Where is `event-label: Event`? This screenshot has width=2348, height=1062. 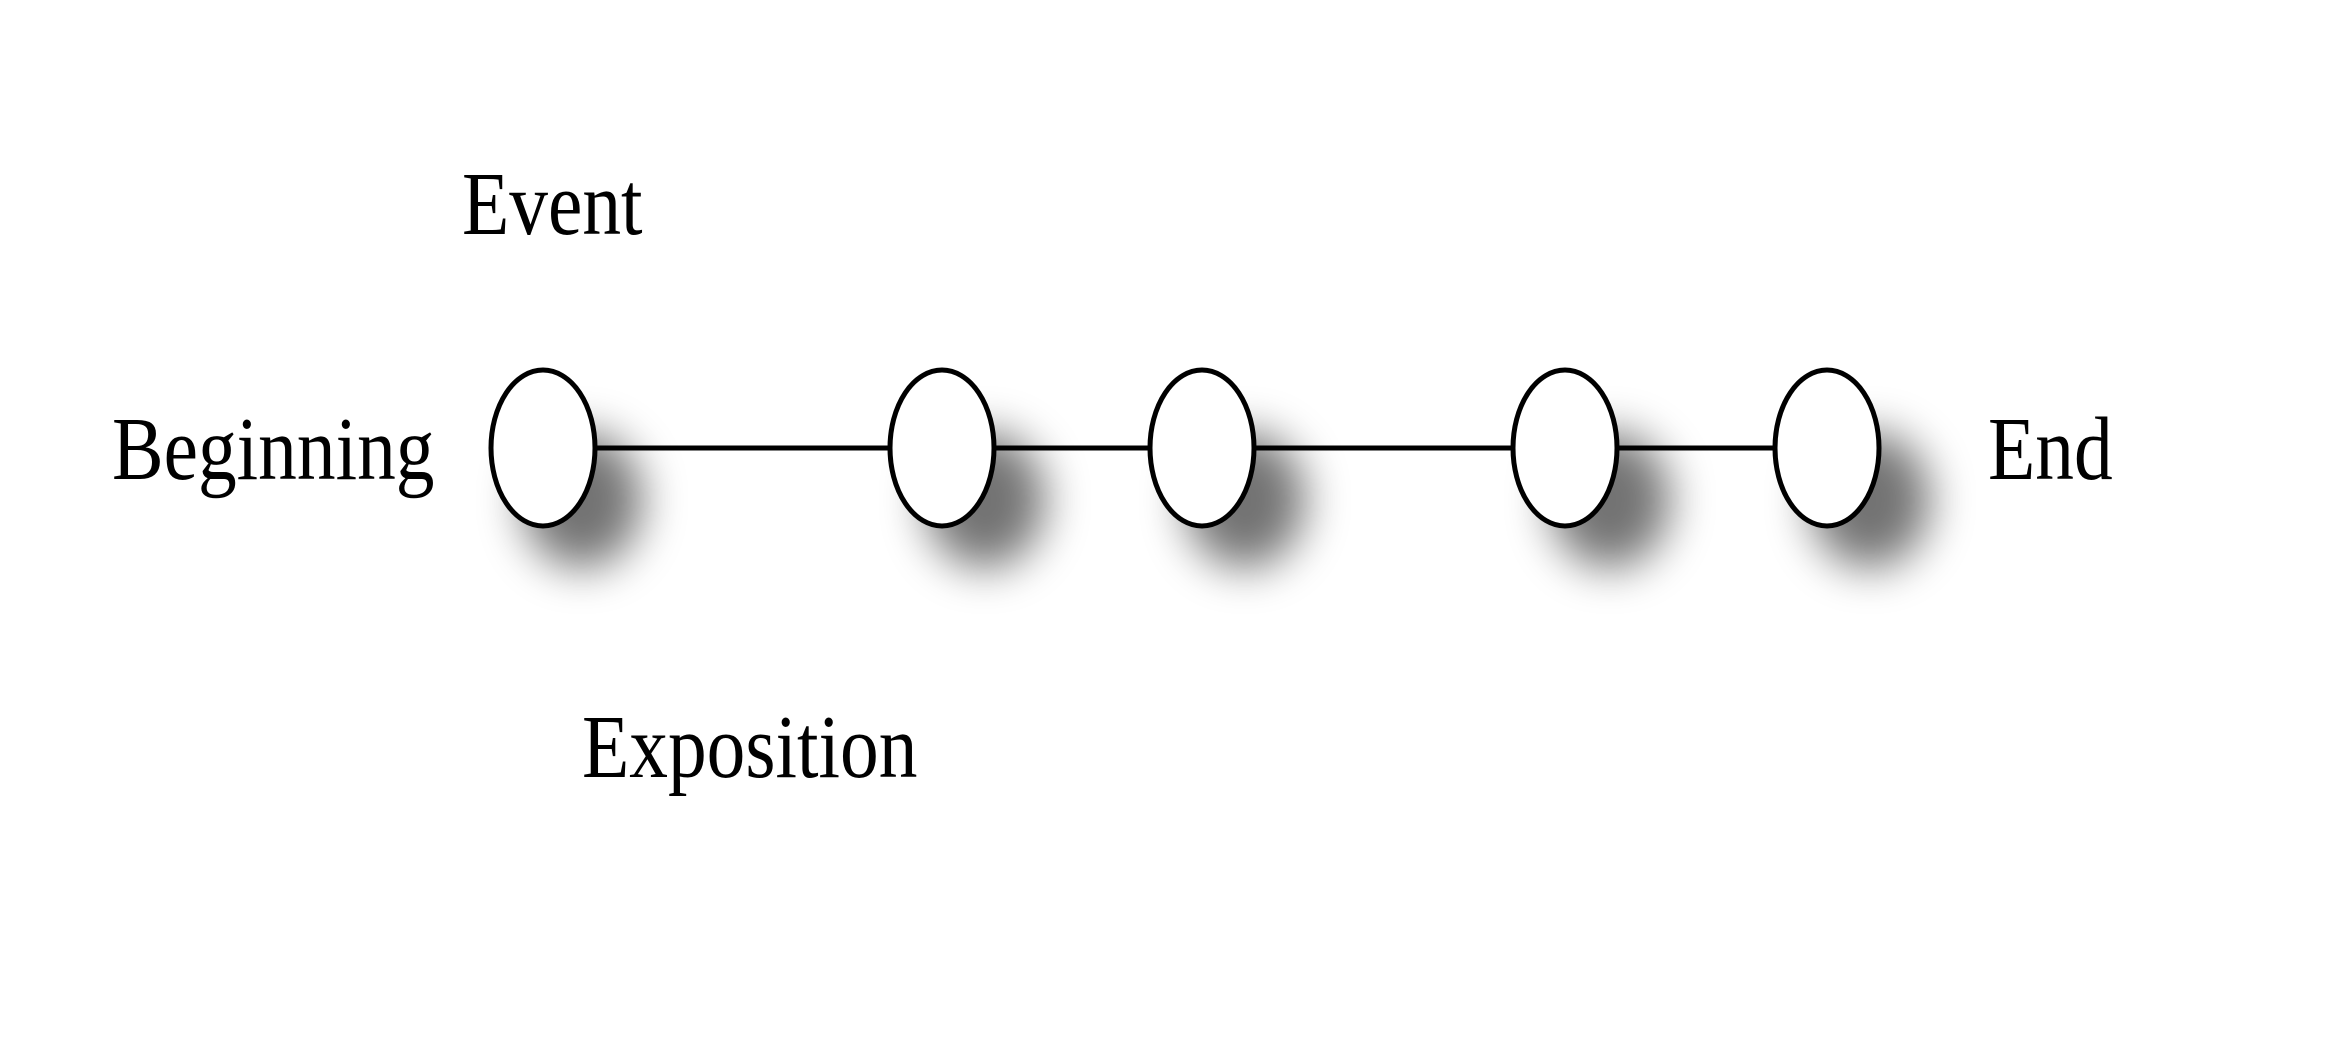
event-label: Event is located at coordinates (552, 204).